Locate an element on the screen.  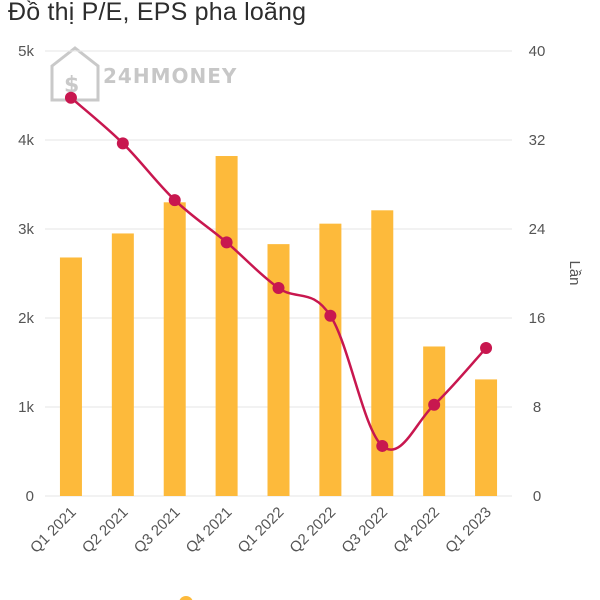
x-tick-label: Q1 2022 is located at coordinates (261, 530).